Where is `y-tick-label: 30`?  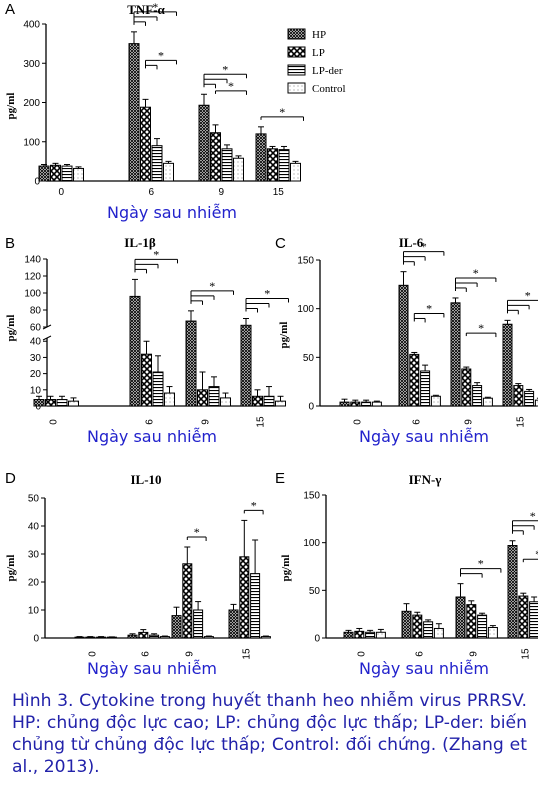 y-tick-label: 30 is located at coordinates (36, 358).